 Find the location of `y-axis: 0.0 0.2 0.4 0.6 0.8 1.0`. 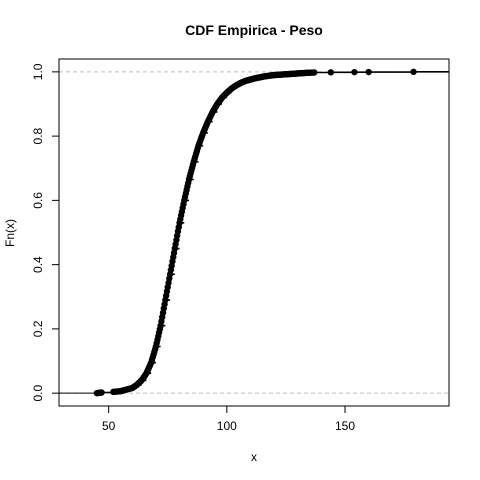

y-axis: 0.0 0.2 0.4 0.6 0.8 1.0 is located at coordinates (45, 232).